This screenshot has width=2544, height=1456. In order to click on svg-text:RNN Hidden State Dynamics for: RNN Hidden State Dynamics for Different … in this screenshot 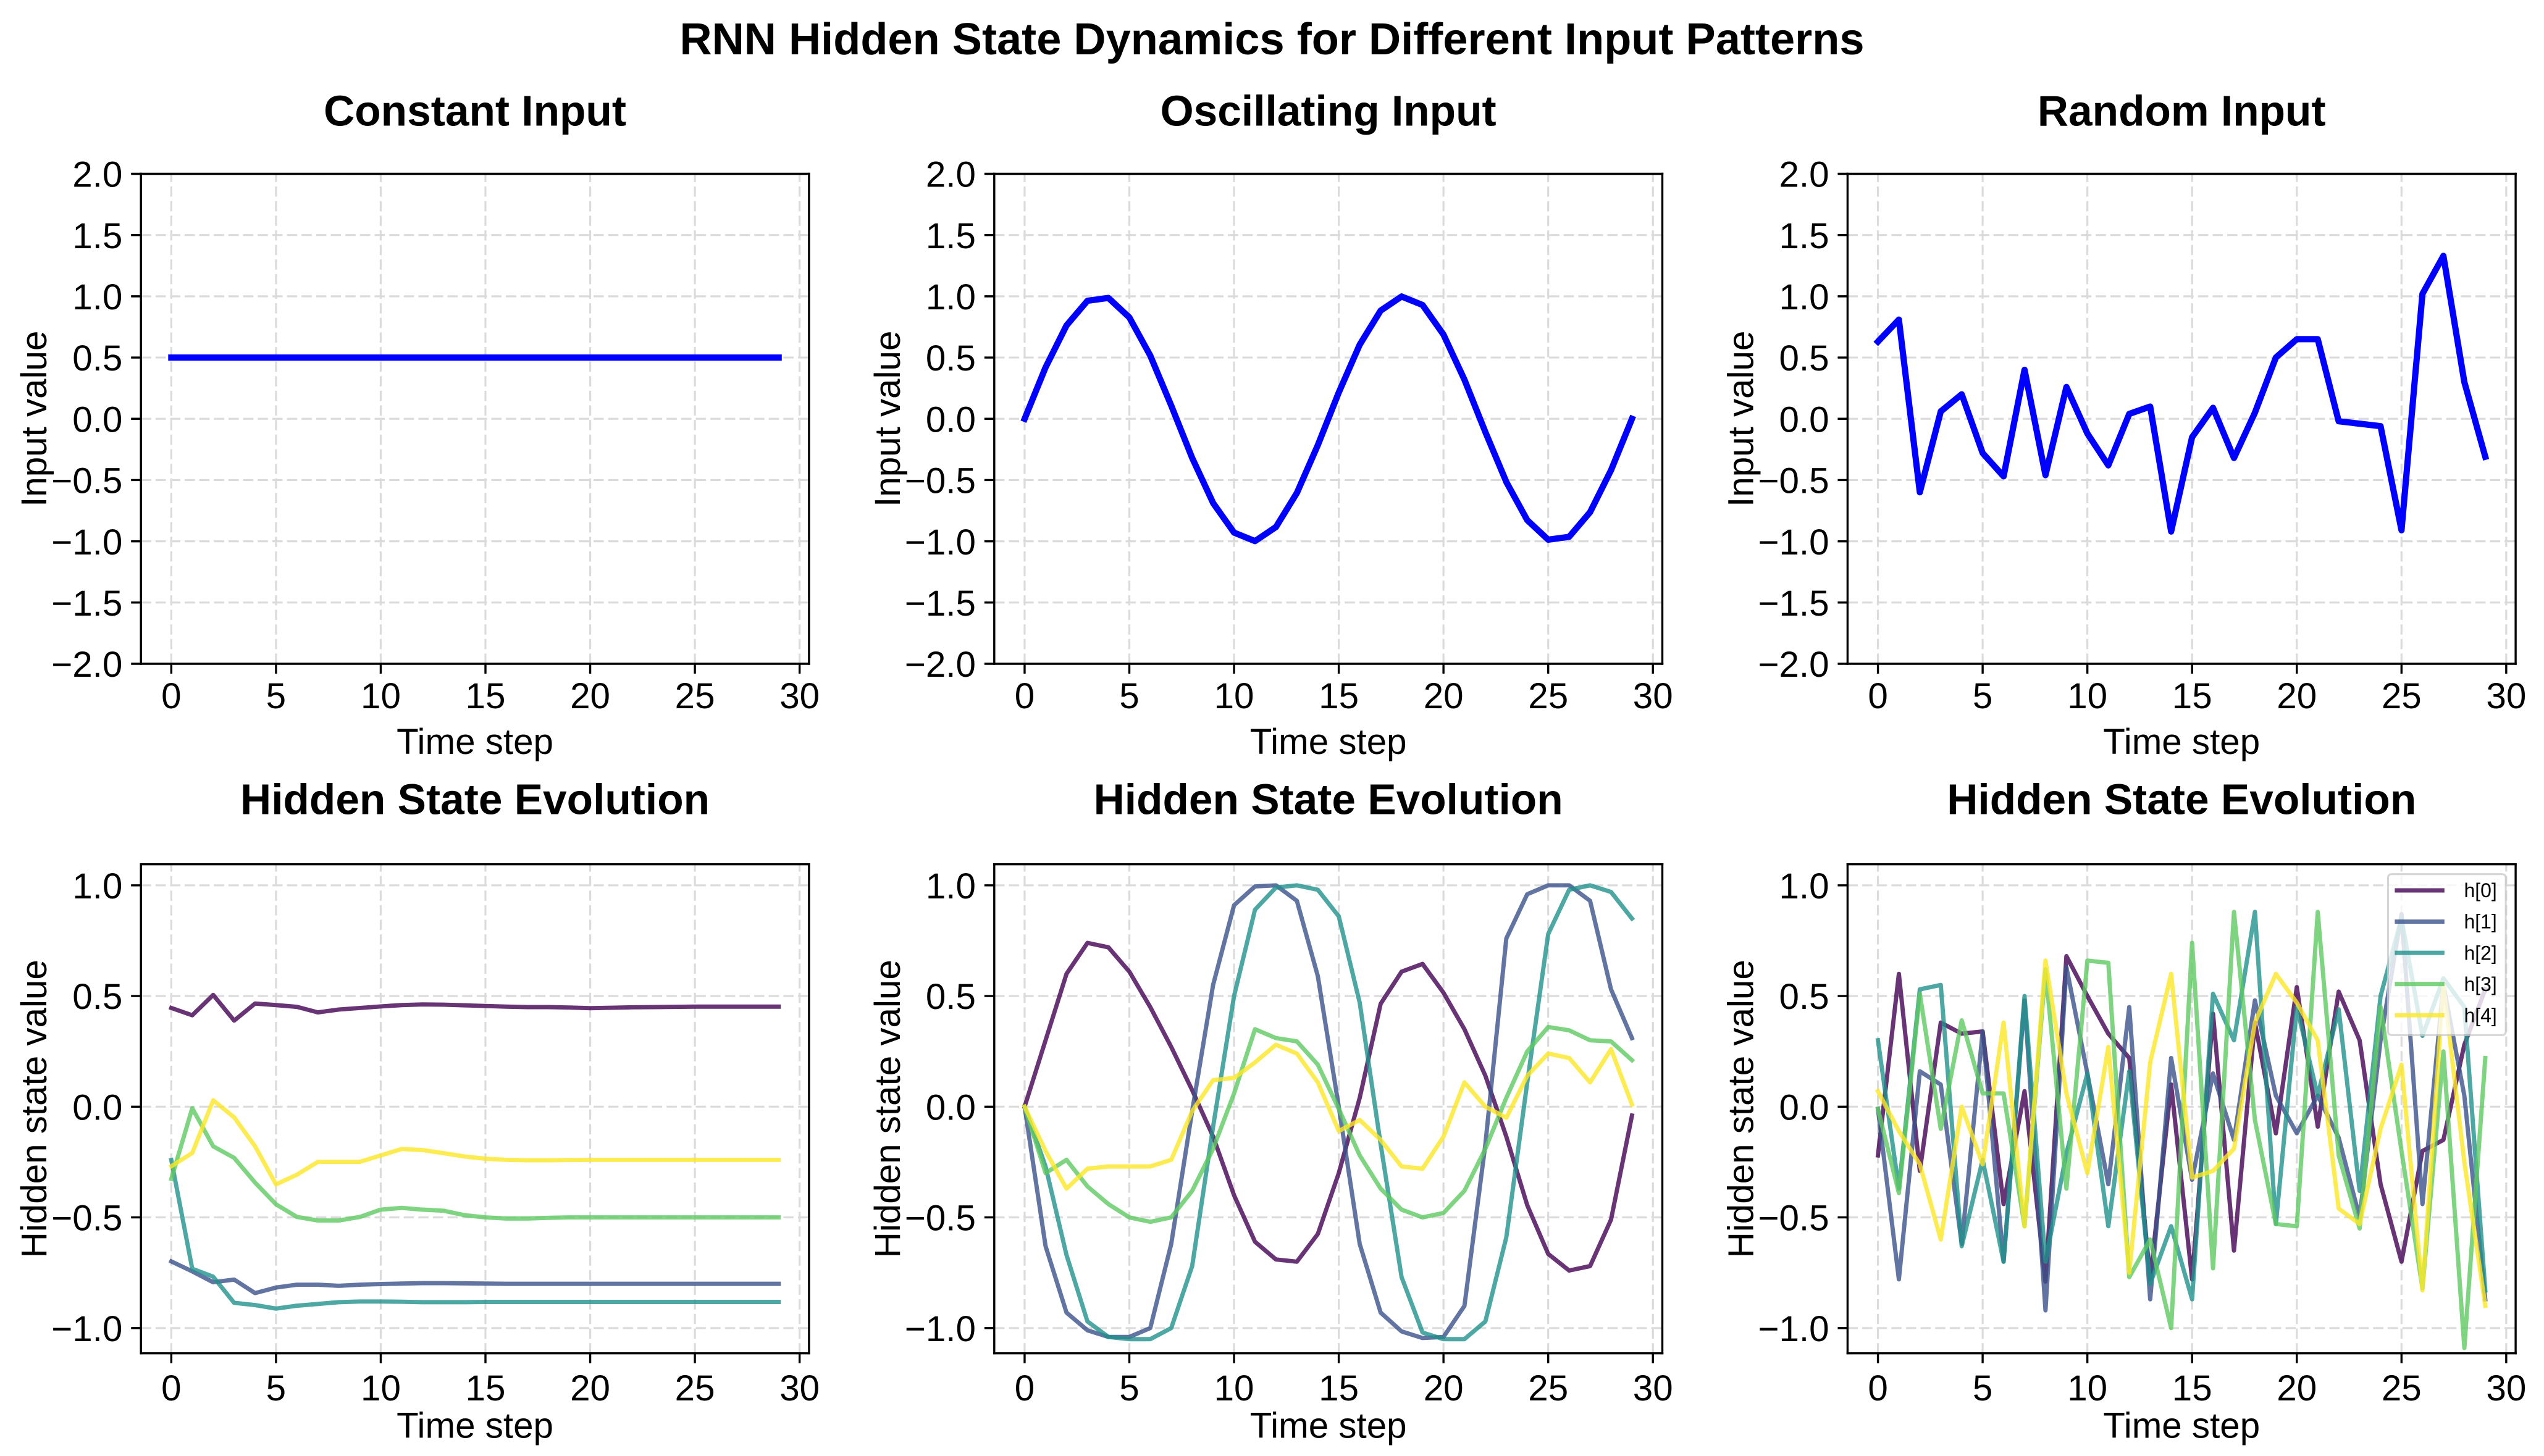, I will do `click(1271, 39)`.